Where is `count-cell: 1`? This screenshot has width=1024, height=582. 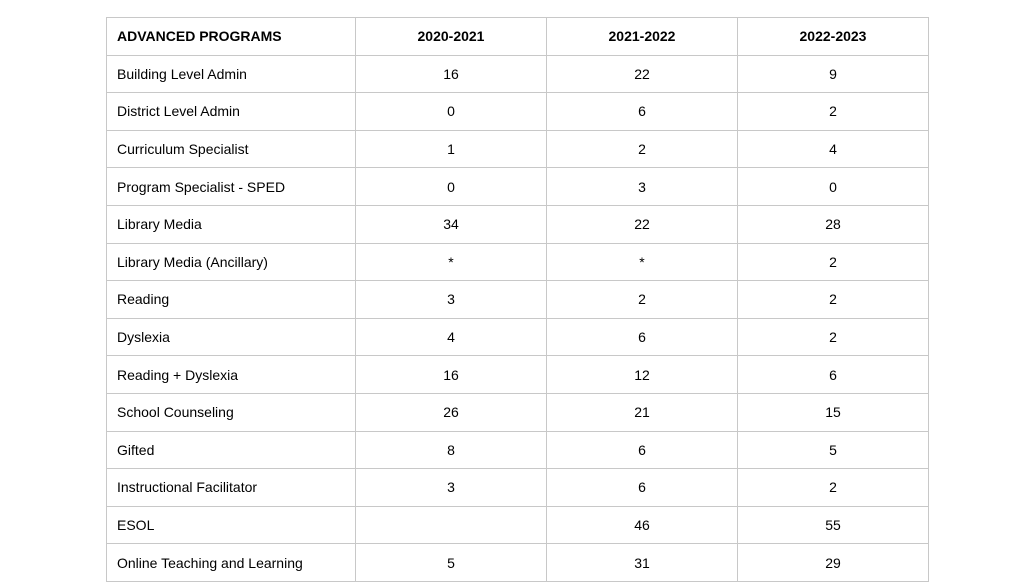 count-cell: 1 is located at coordinates (451, 149).